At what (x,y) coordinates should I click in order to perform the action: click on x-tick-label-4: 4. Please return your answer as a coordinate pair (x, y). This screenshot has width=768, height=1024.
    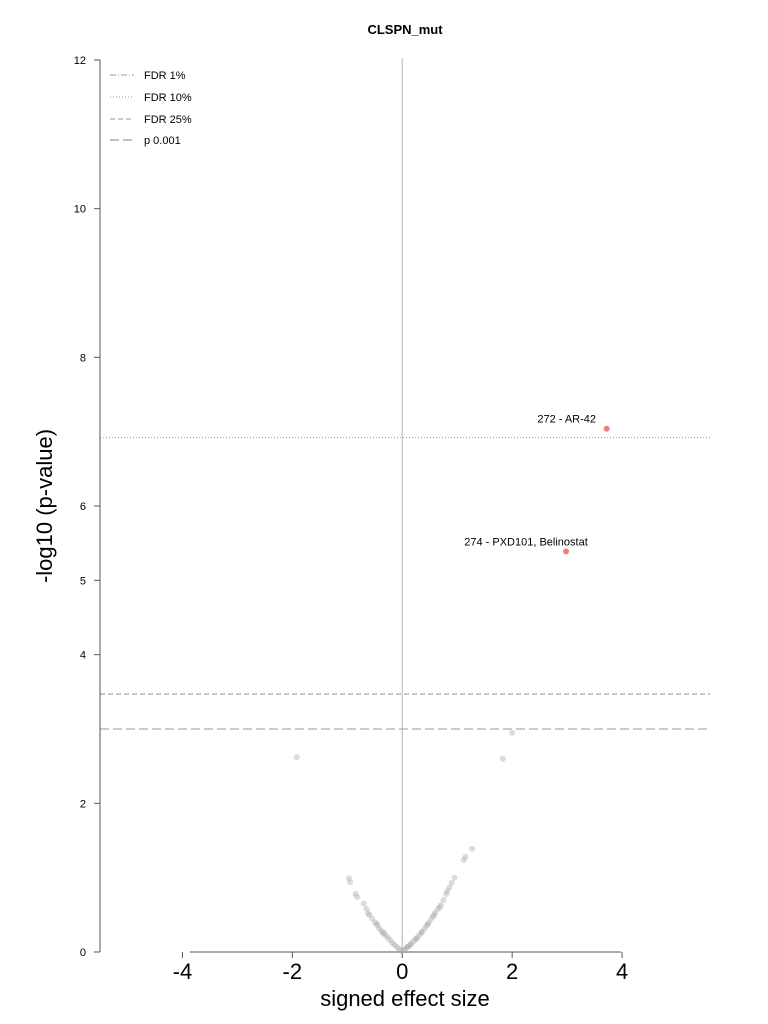
    Looking at the image, I should click on (622, 971).